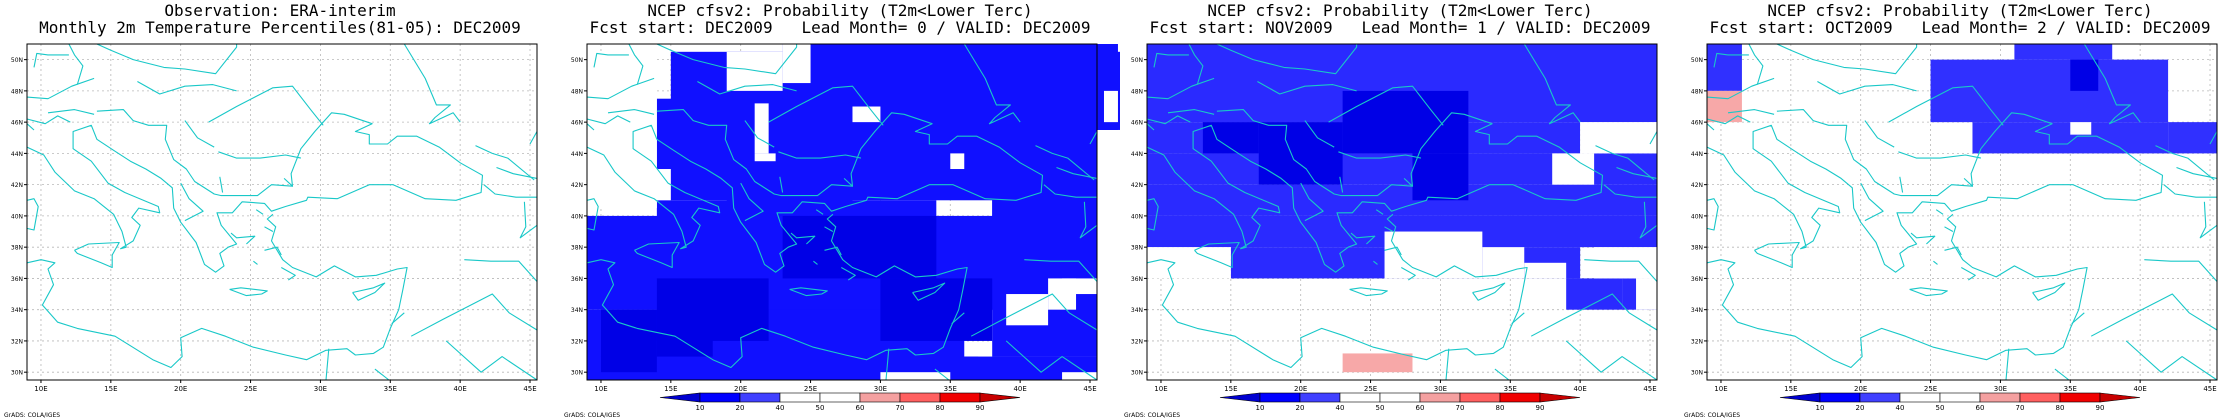 The height and width of the screenshot is (420, 2240). I want to click on lat-tick-label: 48N, so click(17, 91).